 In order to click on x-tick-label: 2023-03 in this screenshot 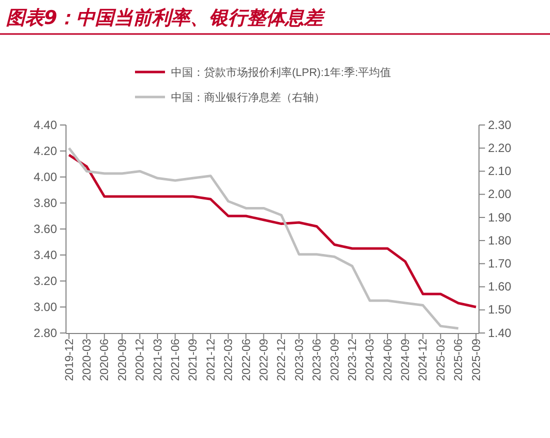, I will do `click(300, 359)`.